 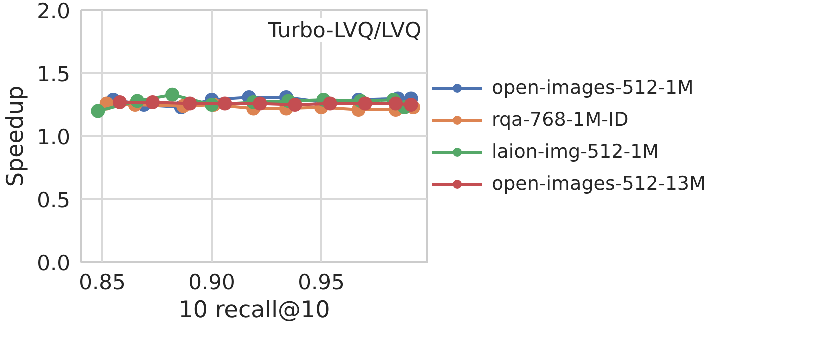 What do you see at coordinates (576, 152) in the screenshot?
I see `legend-label: laion-img-512-1M` at bounding box center [576, 152].